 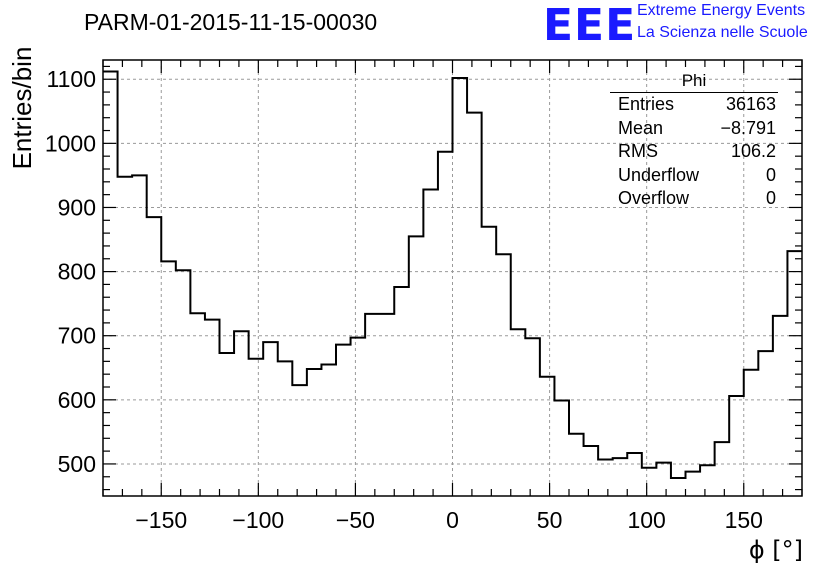 What do you see at coordinates (694, 129) in the screenshot?
I see `stats-row-mean: Mean −8.791` at bounding box center [694, 129].